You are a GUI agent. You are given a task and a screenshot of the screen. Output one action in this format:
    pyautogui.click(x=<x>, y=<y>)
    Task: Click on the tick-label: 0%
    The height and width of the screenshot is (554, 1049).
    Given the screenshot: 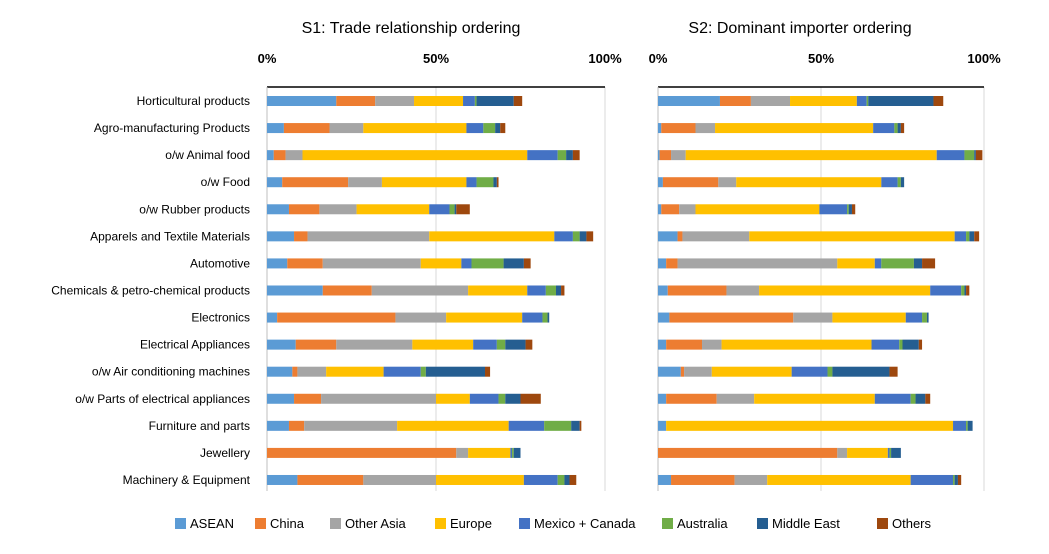 What is the action you would take?
    pyautogui.click(x=267, y=58)
    